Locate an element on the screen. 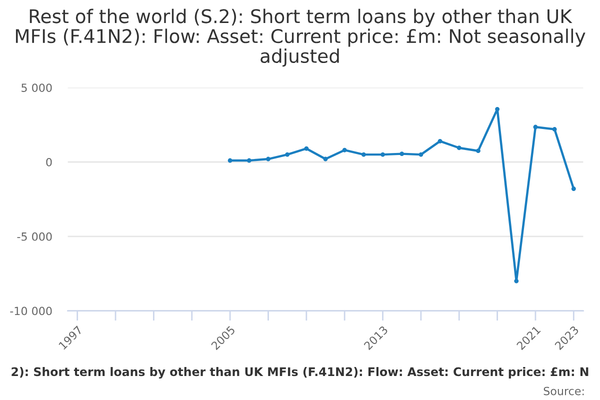 The height and width of the screenshot is (400, 600). y-tick-label: 0 is located at coordinates (49, 162).